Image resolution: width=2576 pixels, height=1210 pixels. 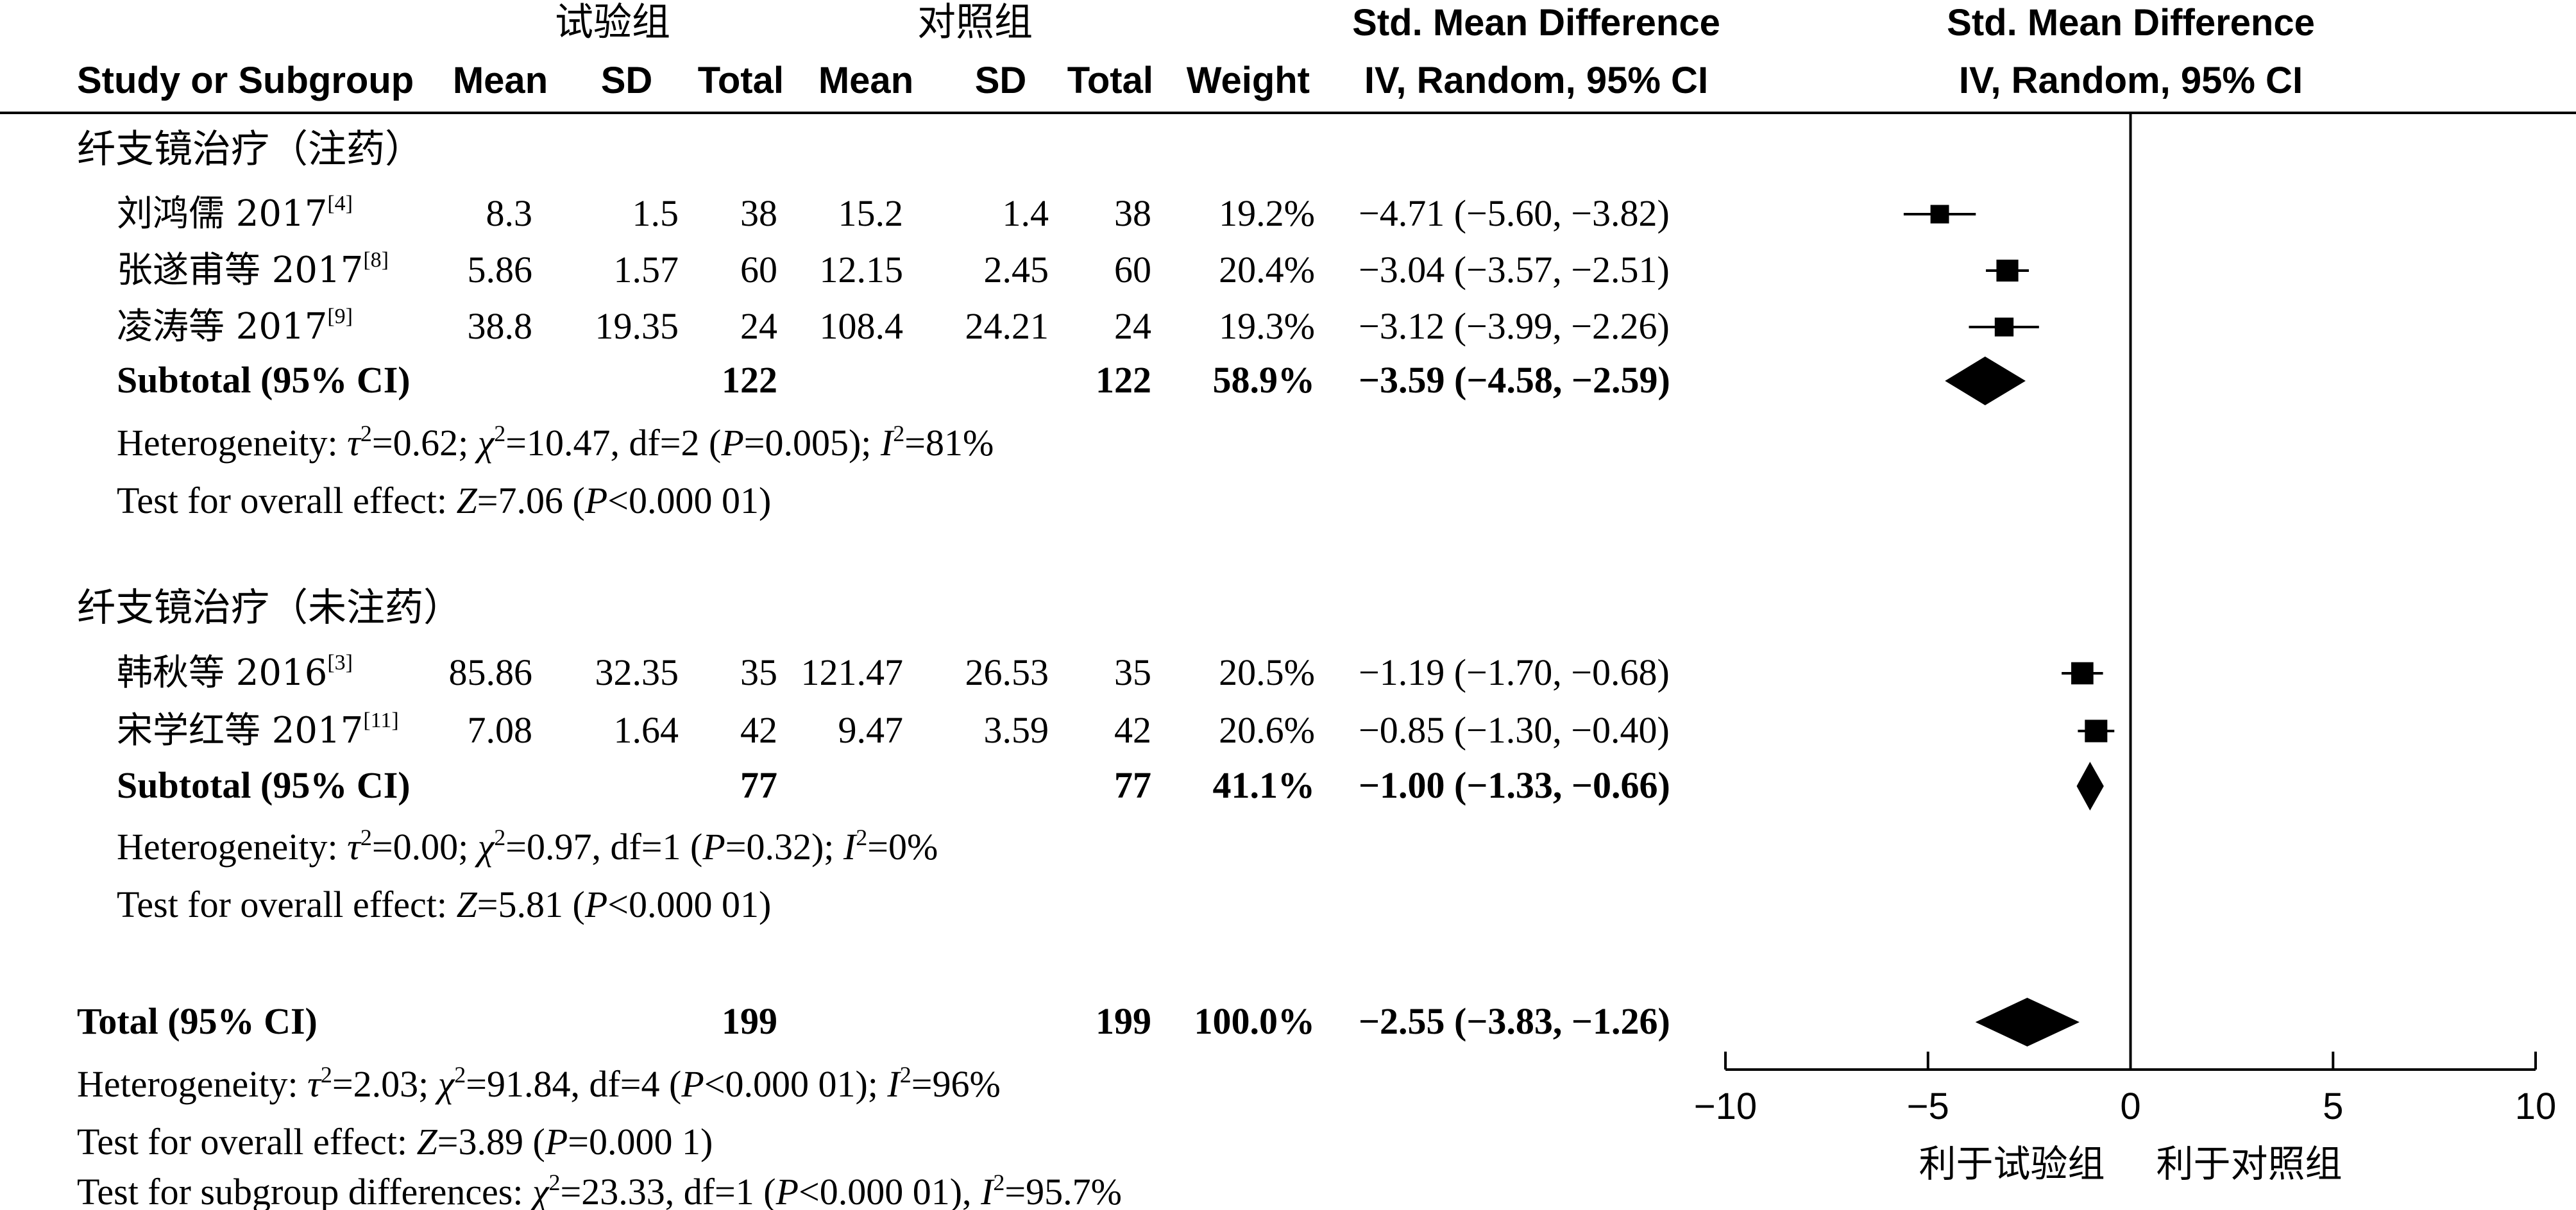 I want to click on study-1-1-ctrl-total: 38, so click(x=1132, y=213).